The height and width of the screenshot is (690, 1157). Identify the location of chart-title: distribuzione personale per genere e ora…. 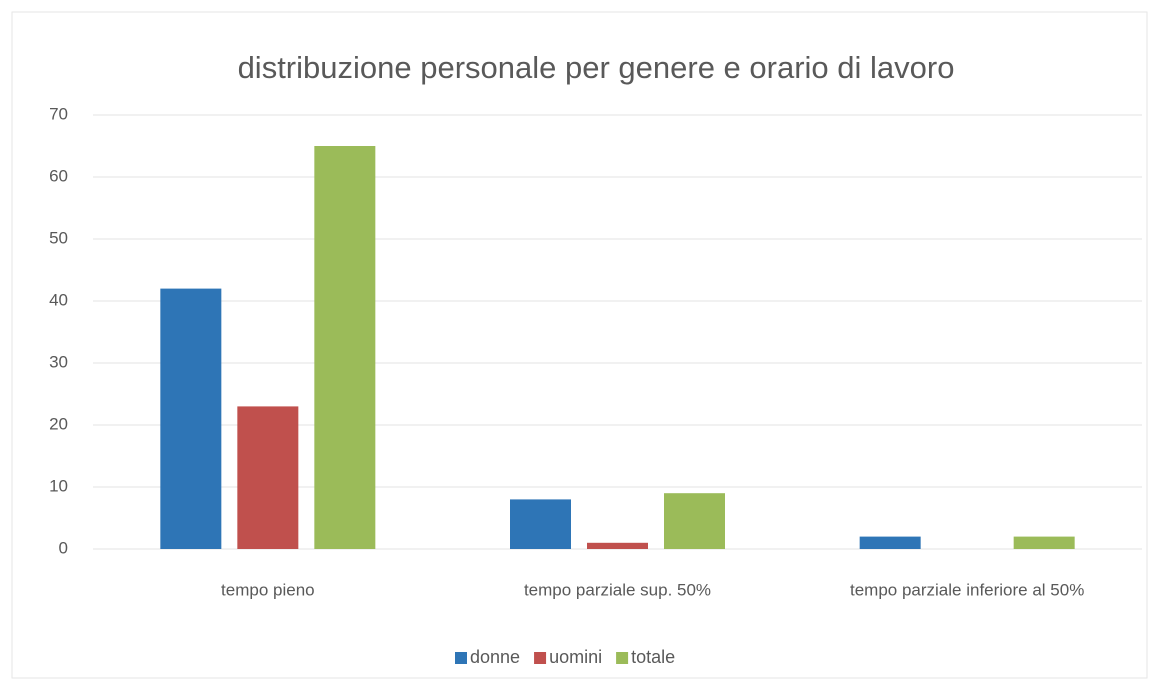
(596, 67).